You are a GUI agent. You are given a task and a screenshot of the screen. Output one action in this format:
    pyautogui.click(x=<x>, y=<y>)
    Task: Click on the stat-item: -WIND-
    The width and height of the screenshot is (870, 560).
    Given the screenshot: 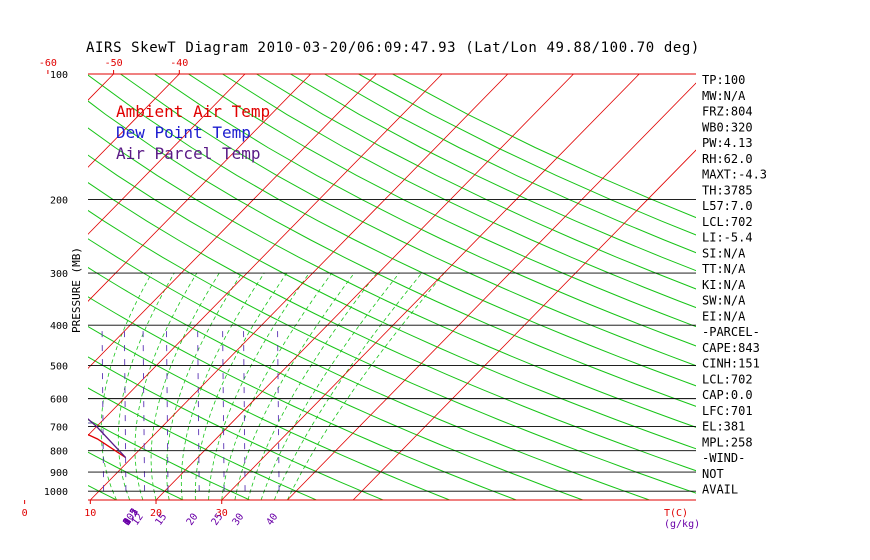 What is the action you would take?
    pyautogui.click(x=723, y=458)
    